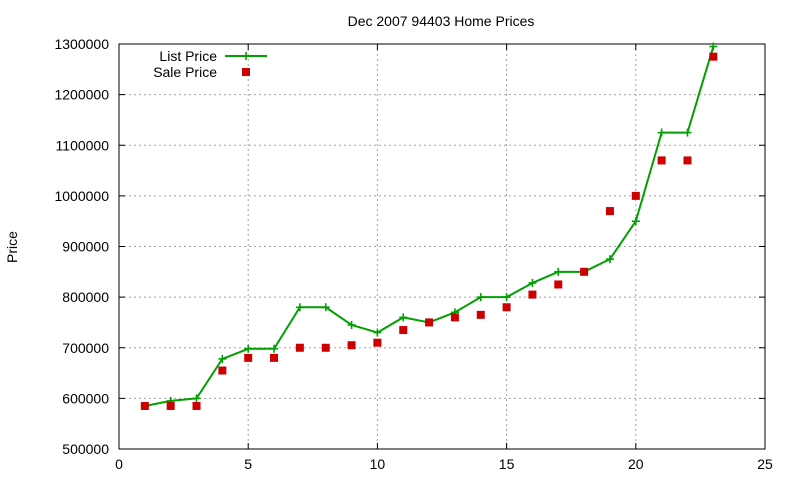 The height and width of the screenshot is (485, 800). I want to click on y-tick-label: 1200000, so click(81, 95).